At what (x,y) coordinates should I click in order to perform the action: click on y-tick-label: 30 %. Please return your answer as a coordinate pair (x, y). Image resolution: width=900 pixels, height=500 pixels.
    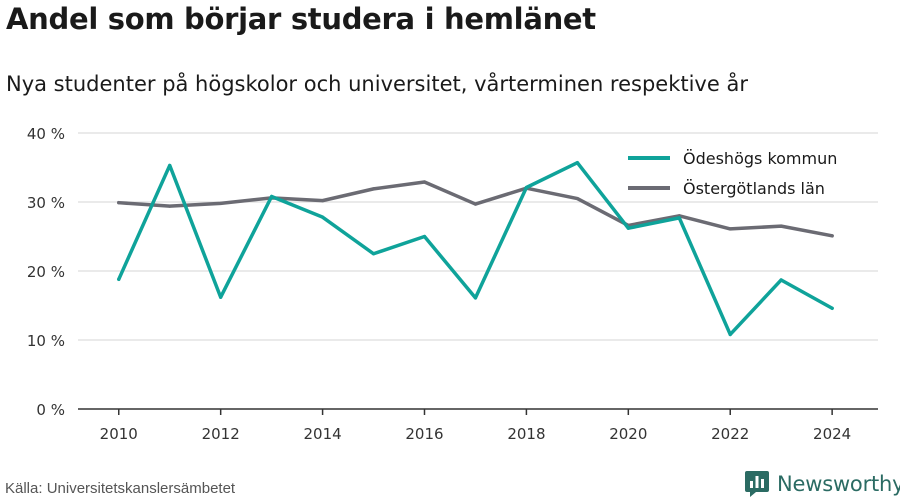
    Looking at the image, I should click on (46, 203).